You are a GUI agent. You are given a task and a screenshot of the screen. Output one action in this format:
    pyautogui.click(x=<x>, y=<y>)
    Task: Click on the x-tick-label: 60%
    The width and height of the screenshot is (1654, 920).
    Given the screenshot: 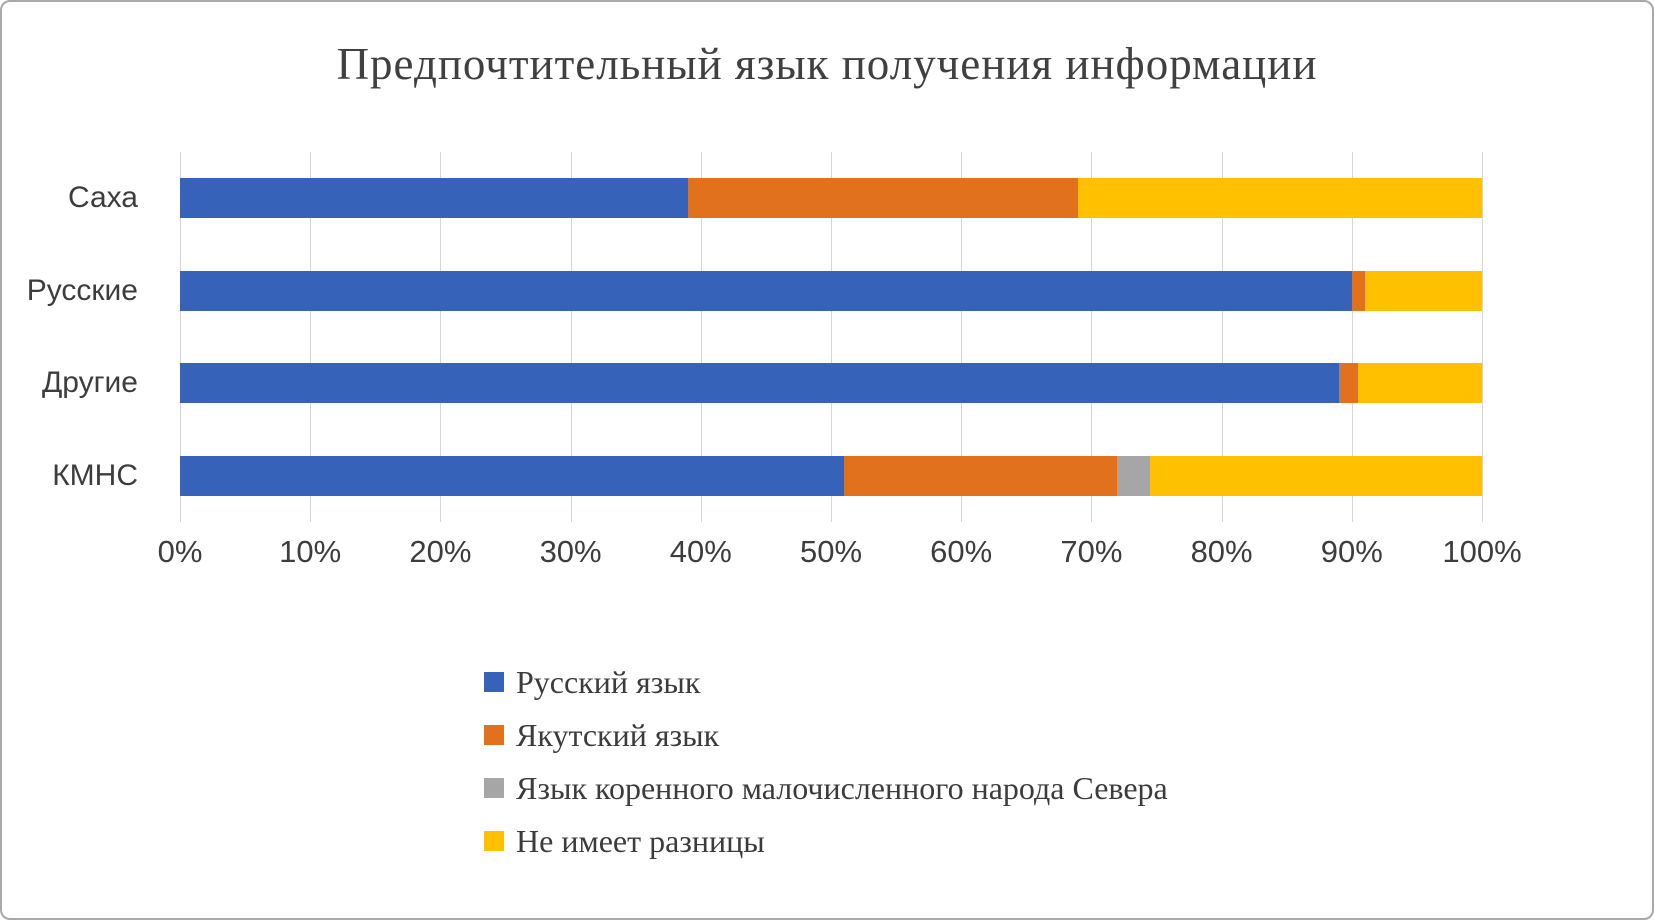 What is the action you would take?
    pyautogui.click(x=961, y=551)
    